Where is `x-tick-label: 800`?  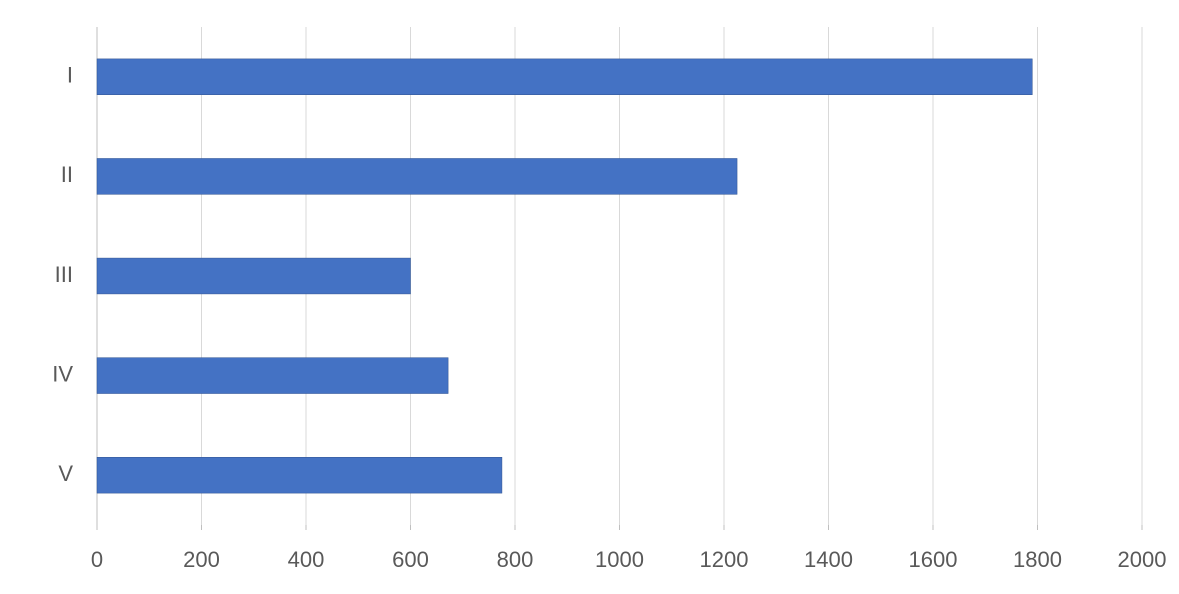
x-tick-label: 800 is located at coordinates (515, 559).